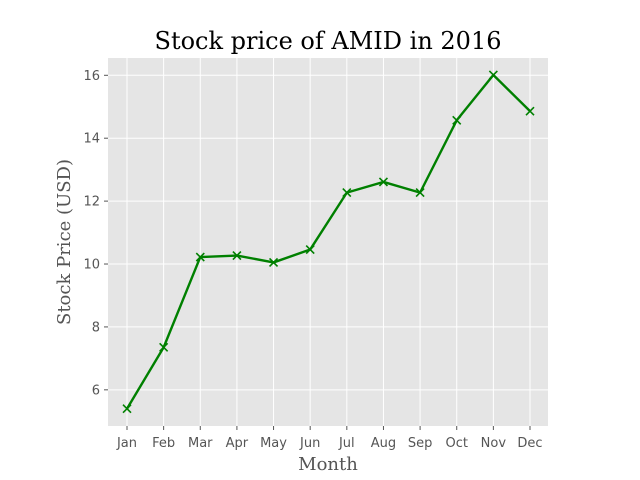 The height and width of the screenshot is (480, 640). I want to click on x-tick-label: Jun, so click(309, 443).